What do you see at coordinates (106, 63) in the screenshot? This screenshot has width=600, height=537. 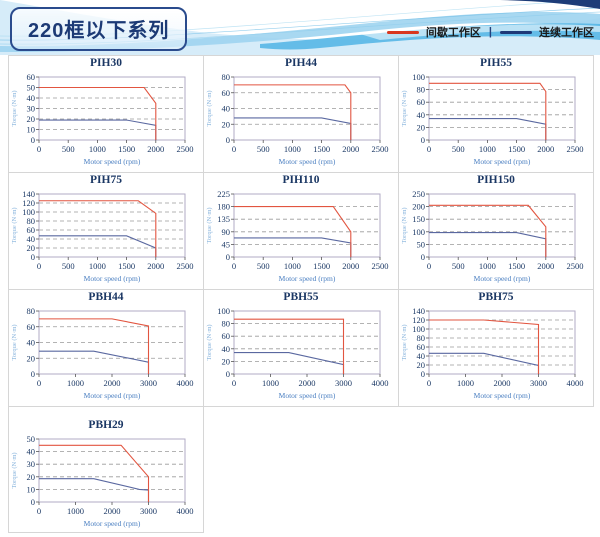 I see `chart-title: PIH30` at bounding box center [106, 63].